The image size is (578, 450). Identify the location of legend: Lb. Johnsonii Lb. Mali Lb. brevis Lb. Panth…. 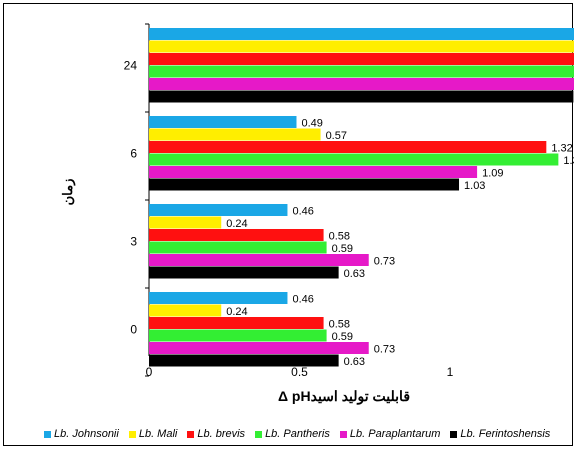
(297, 434).